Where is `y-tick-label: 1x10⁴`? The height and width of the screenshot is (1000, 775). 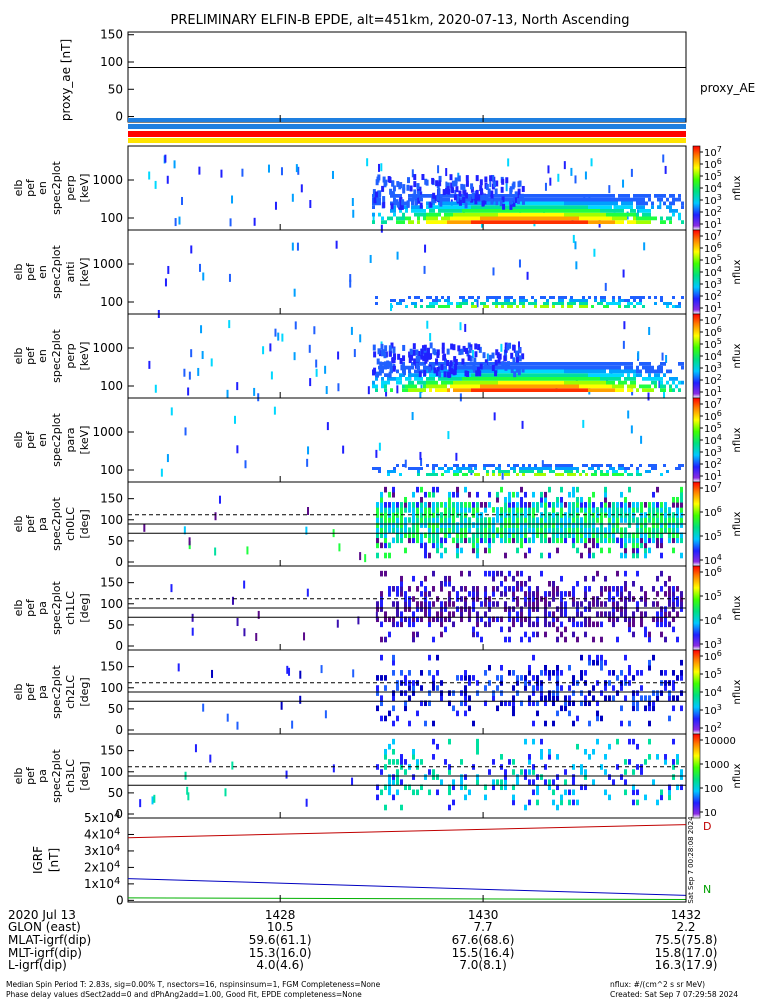 y-tick-label: 1x10⁴ is located at coordinates (102, 883).